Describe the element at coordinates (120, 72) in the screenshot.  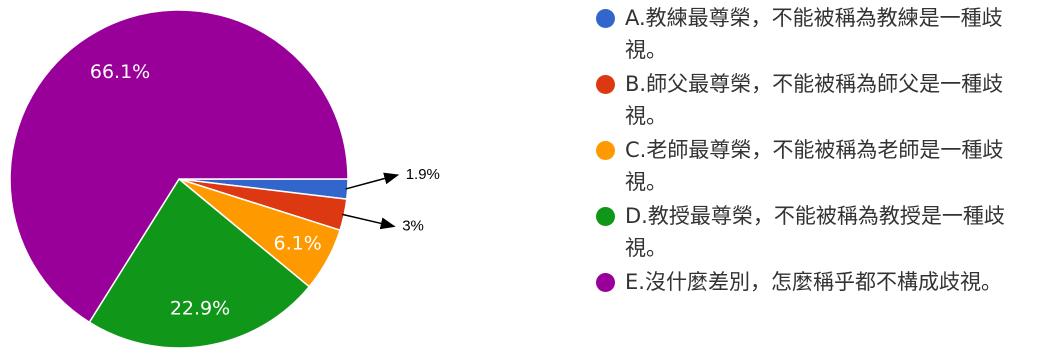
I see `slice-label-e: 66.1%` at that location.